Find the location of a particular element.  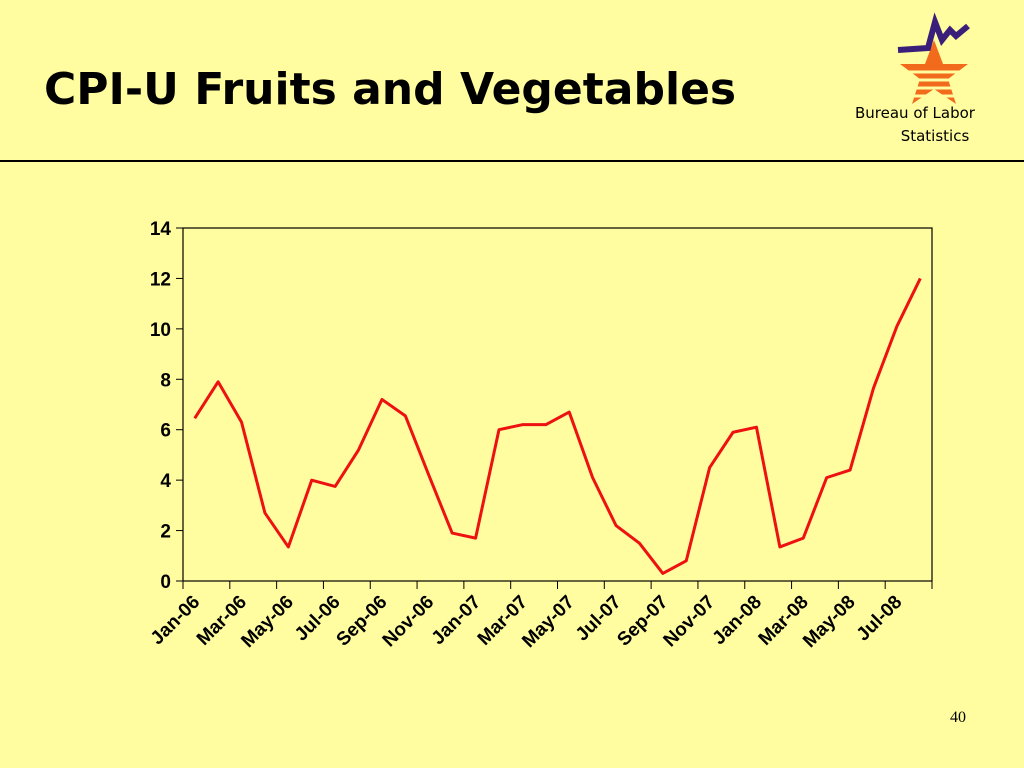

y-tick-label: 6 is located at coordinates (165, 431).